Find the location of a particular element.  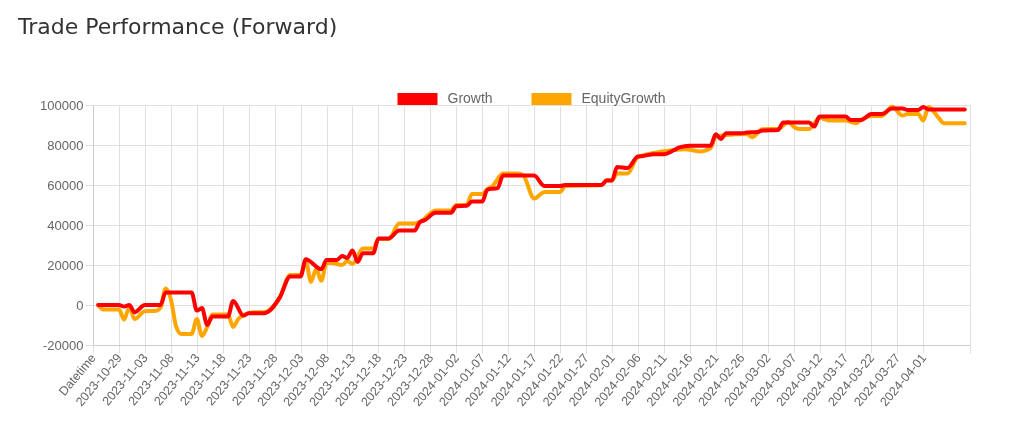

legend-label: EquityGrowth is located at coordinates (623, 98).